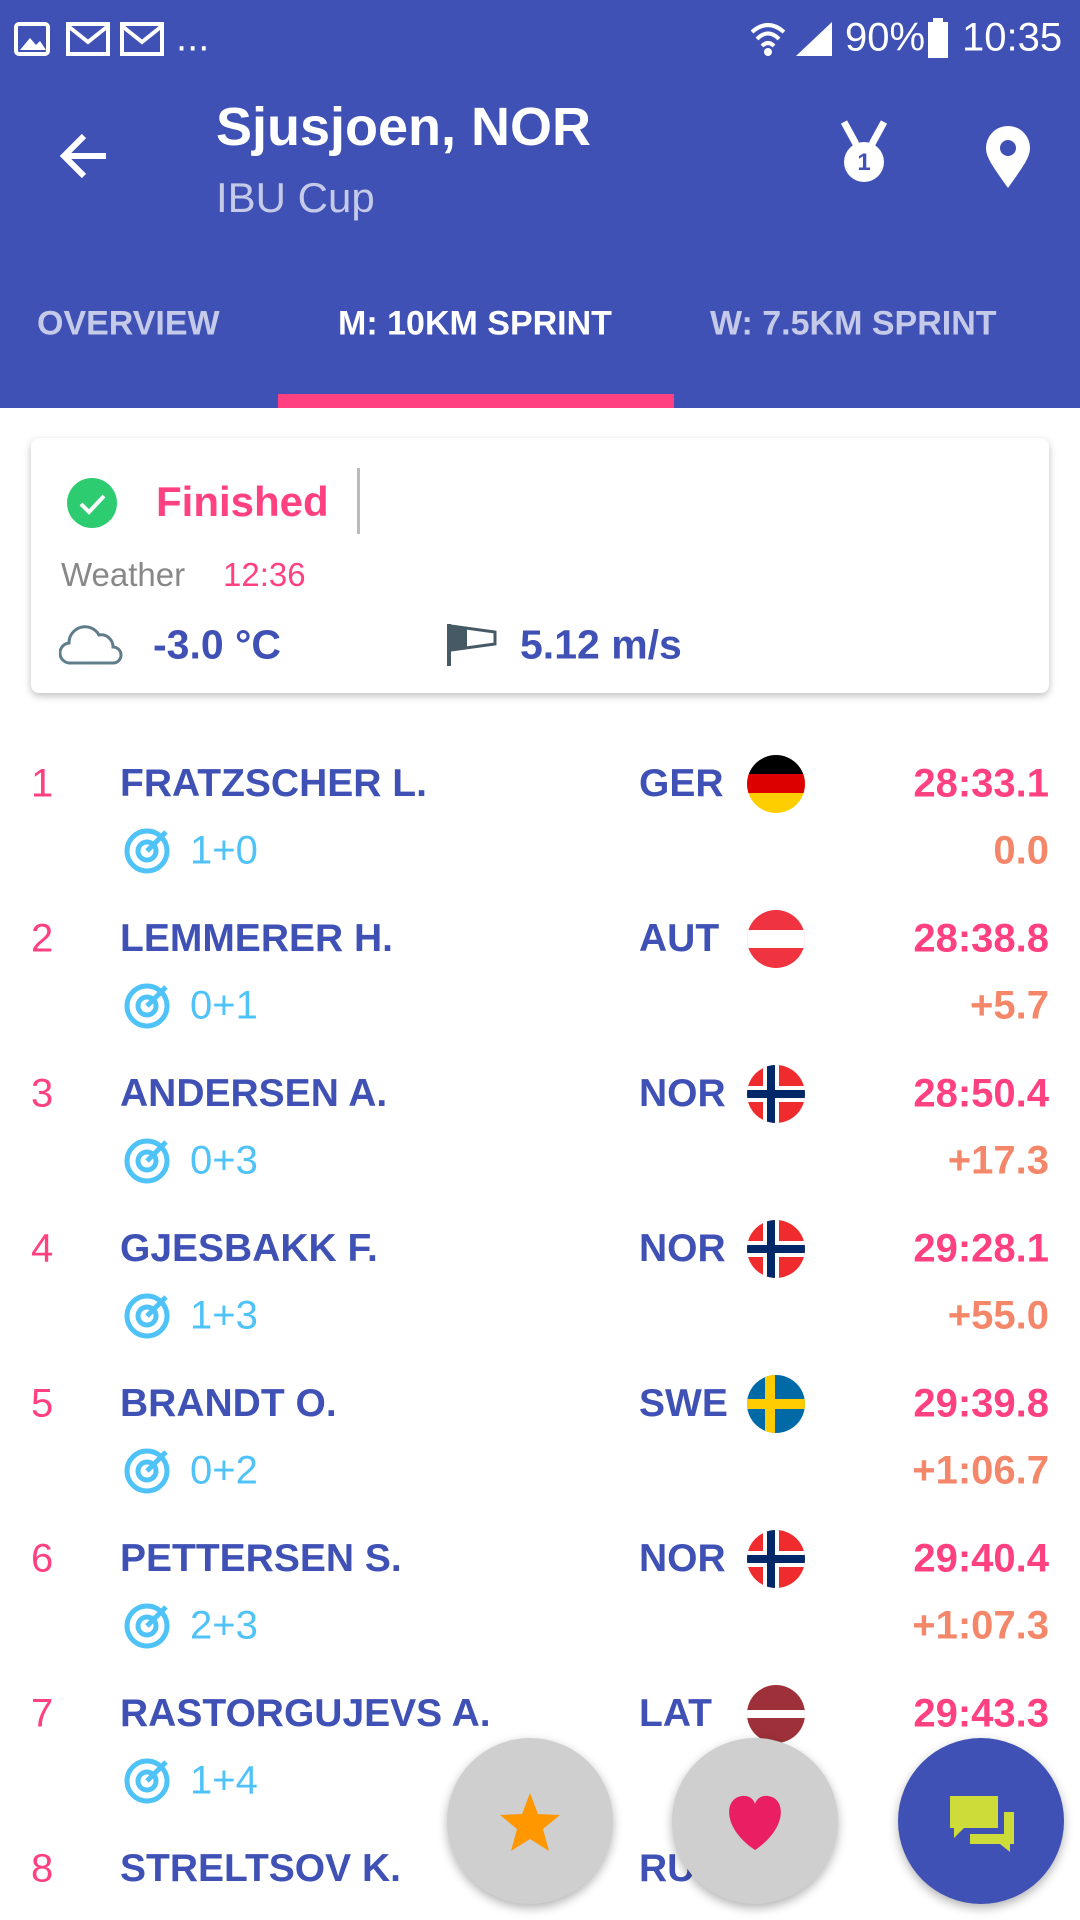  What do you see at coordinates (998, 1315) in the screenshot?
I see `time-behind: +55.0` at bounding box center [998, 1315].